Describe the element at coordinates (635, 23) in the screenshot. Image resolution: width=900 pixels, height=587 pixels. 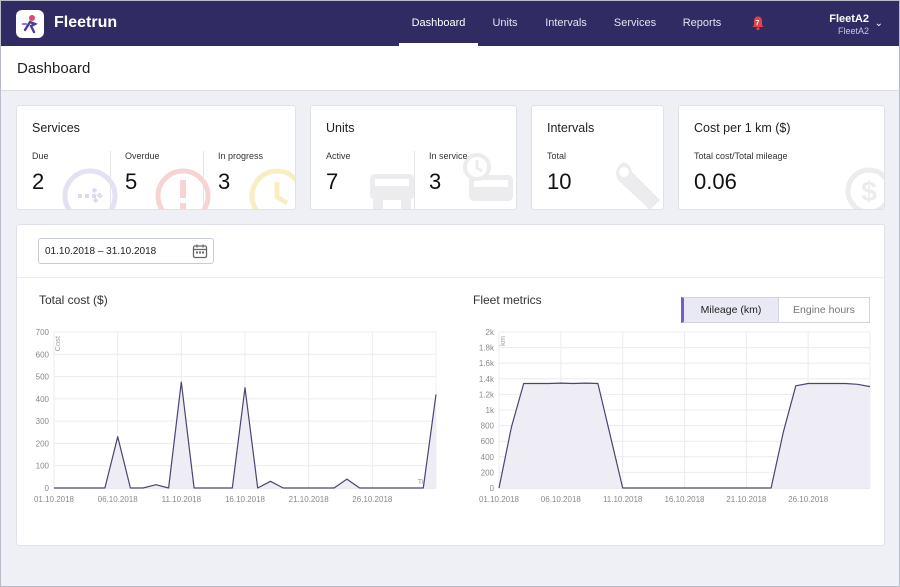
I see `nav-services: Services` at that location.